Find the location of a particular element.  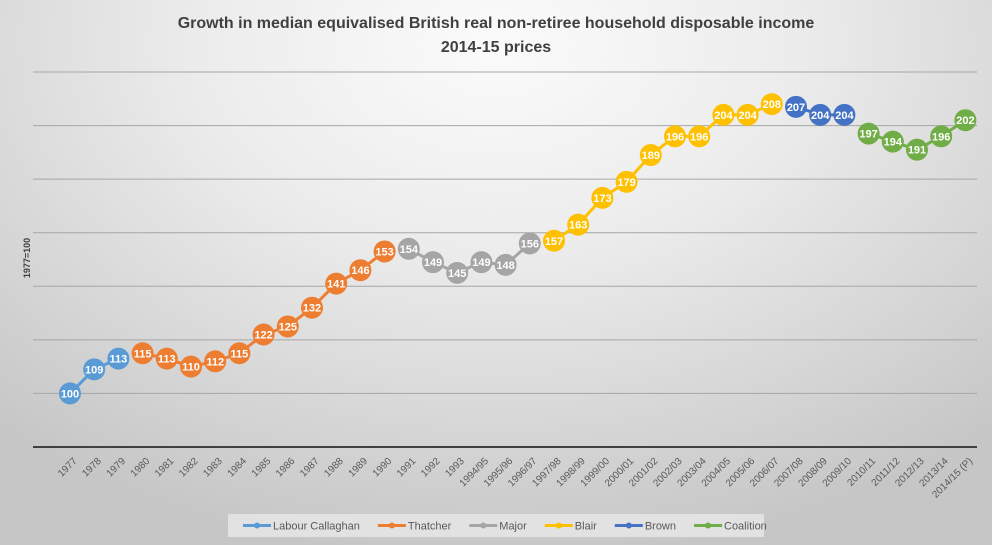

series-labour-callaghan: 100 109 113 is located at coordinates (94, 376).